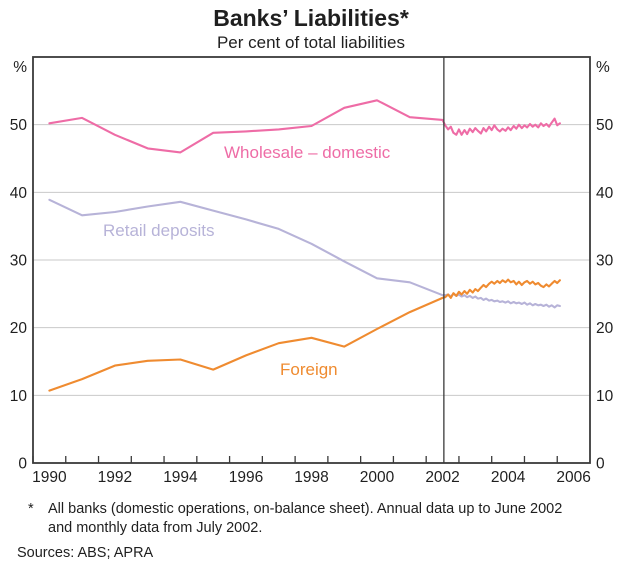 This screenshot has width=622, height=564. What do you see at coordinates (508, 477) in the screenshot?
I see `x-axis-label-2004: 2004` at bounding box center [508, 477].